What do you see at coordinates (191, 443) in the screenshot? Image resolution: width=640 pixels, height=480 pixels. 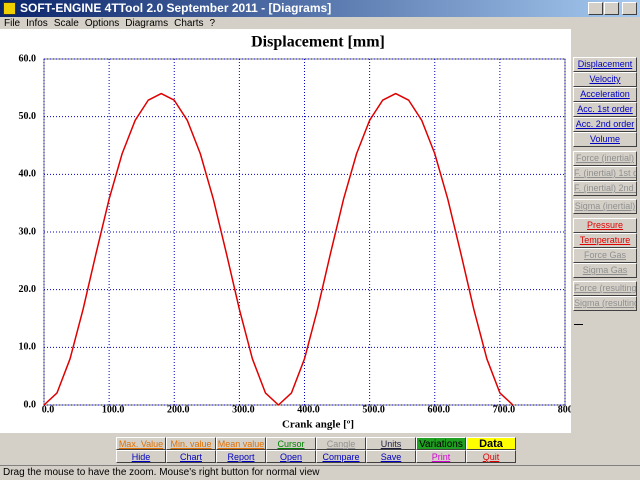 I see `toolbar-button: Min. value` at bounding box center [191, 443].